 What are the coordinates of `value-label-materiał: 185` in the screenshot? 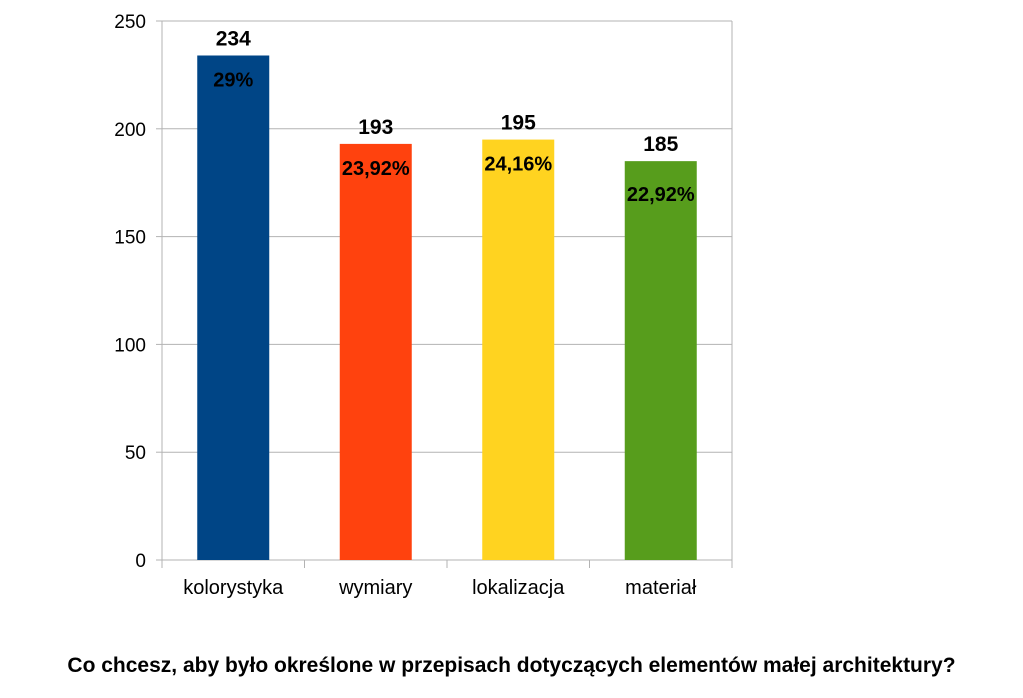 It's located at (660, 144).